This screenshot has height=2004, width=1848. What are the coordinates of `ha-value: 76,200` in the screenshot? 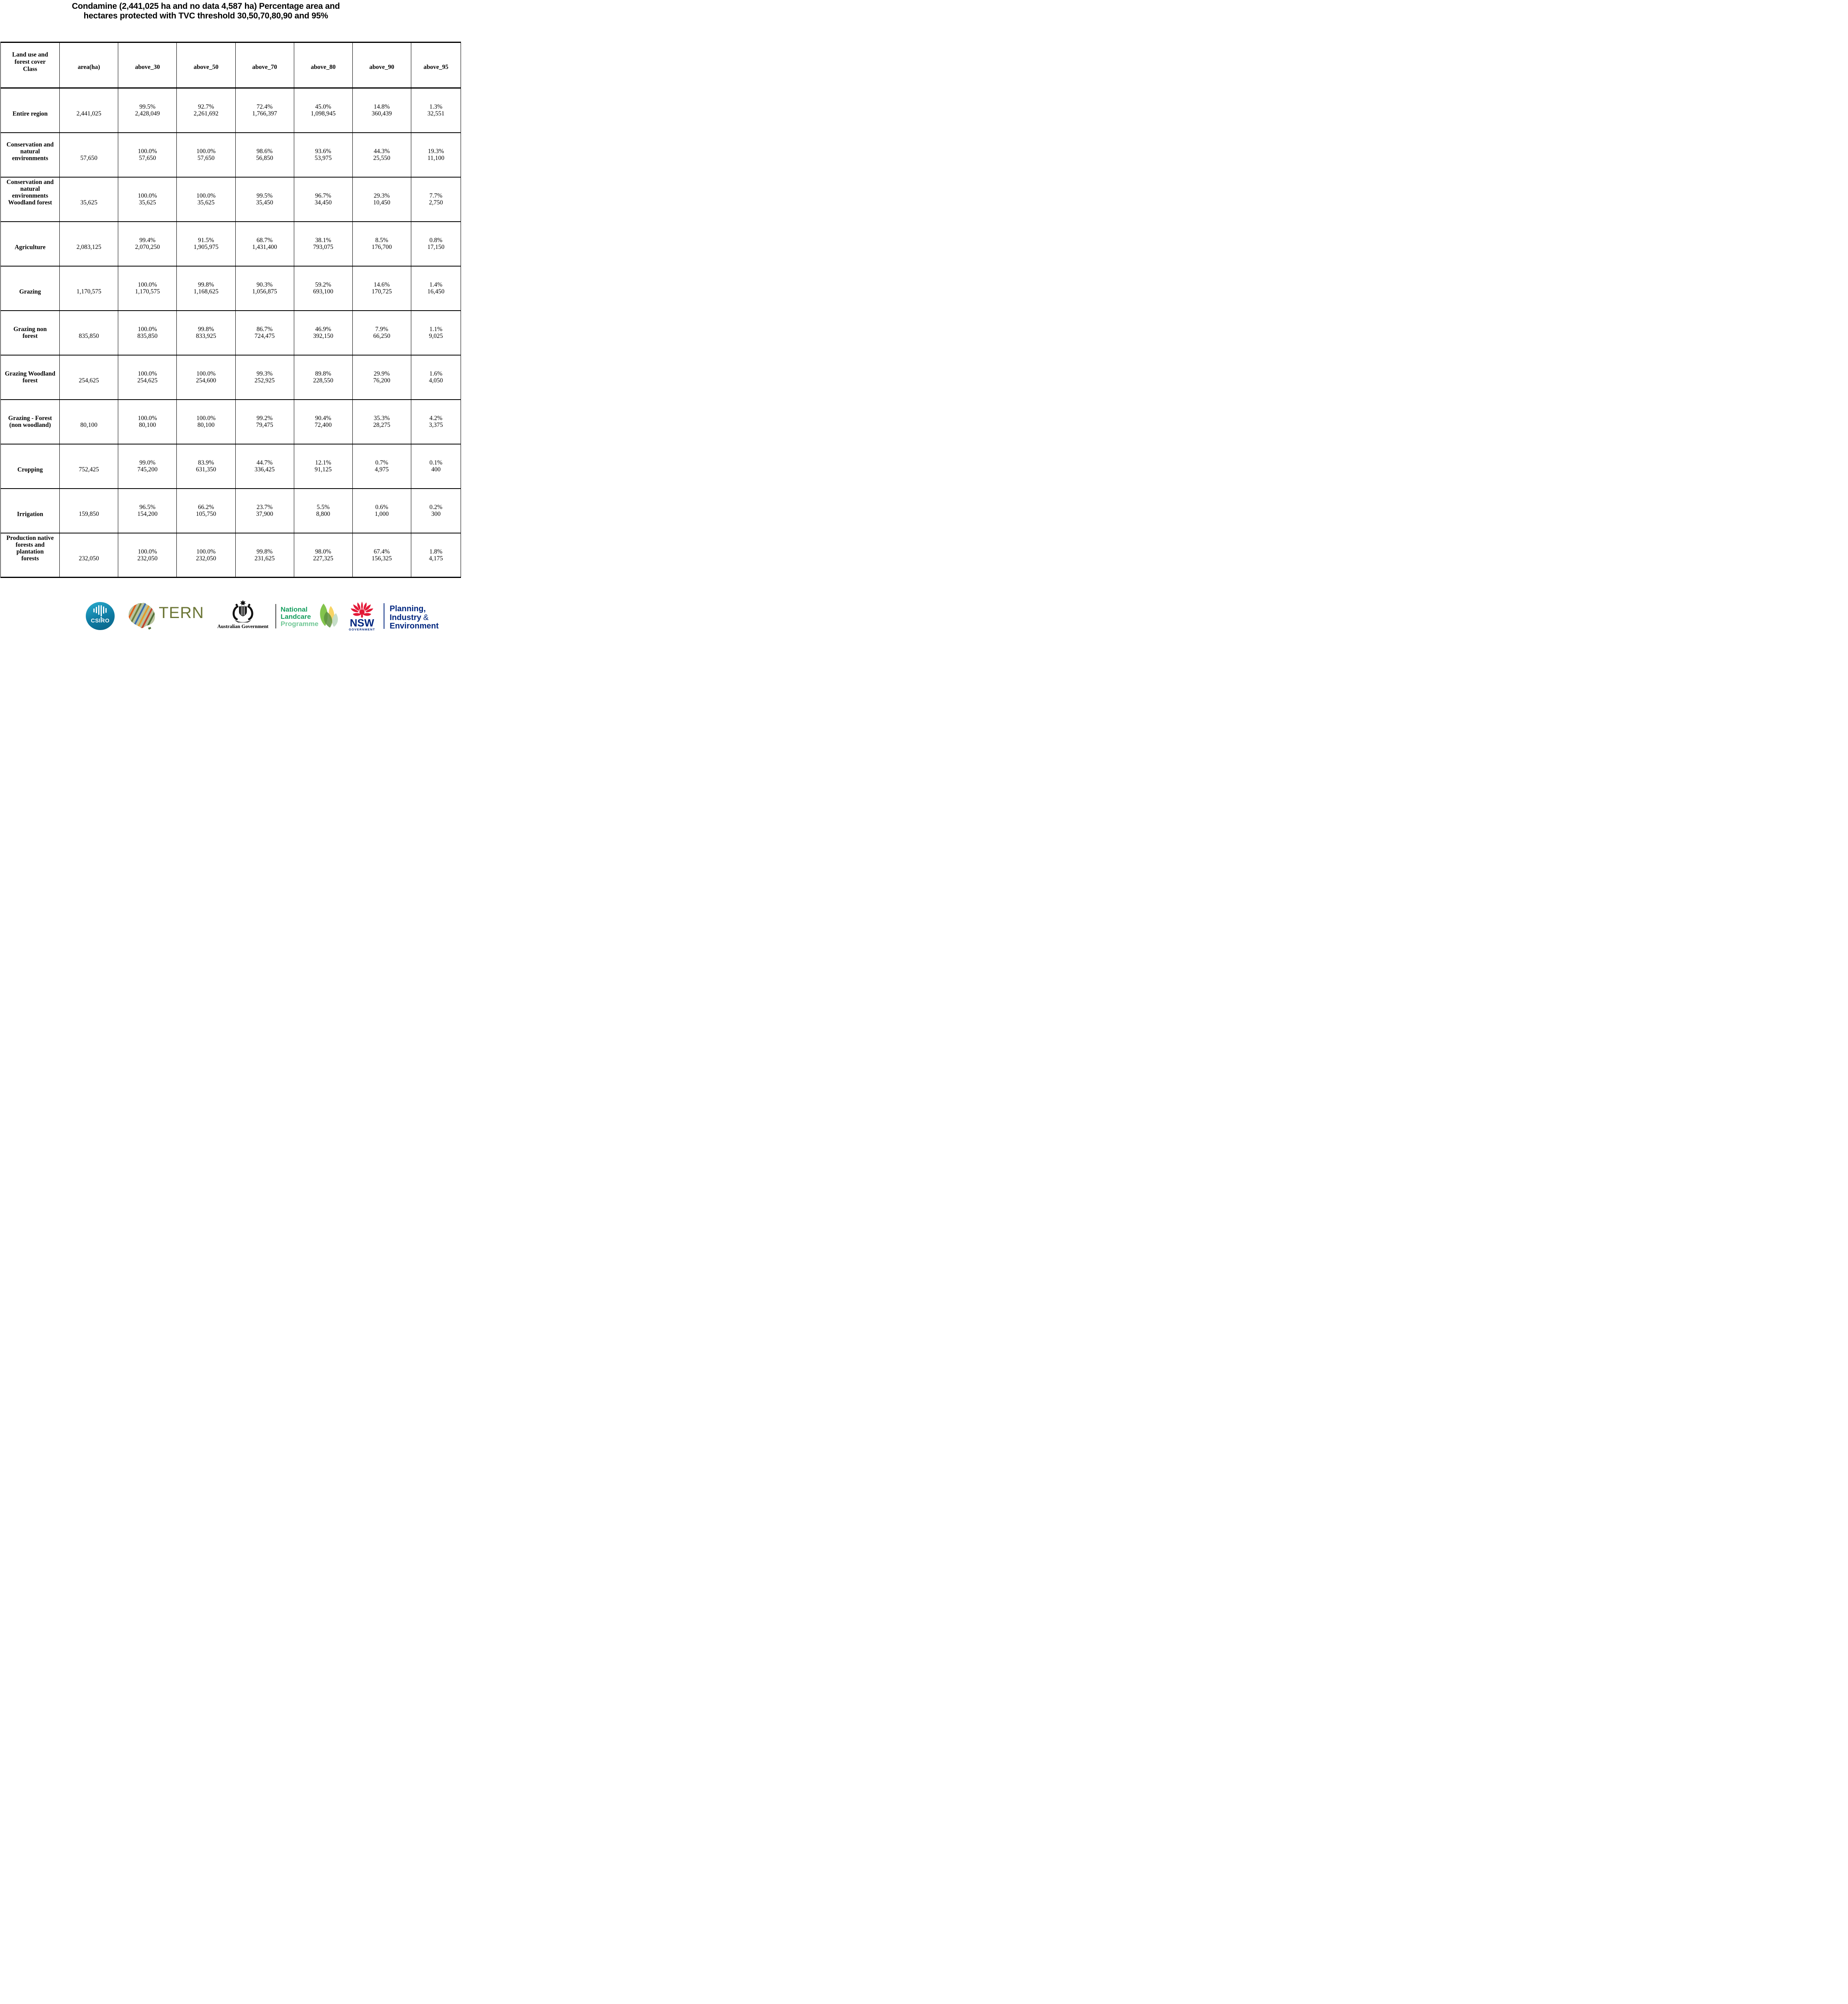 It's located at (381, 380).